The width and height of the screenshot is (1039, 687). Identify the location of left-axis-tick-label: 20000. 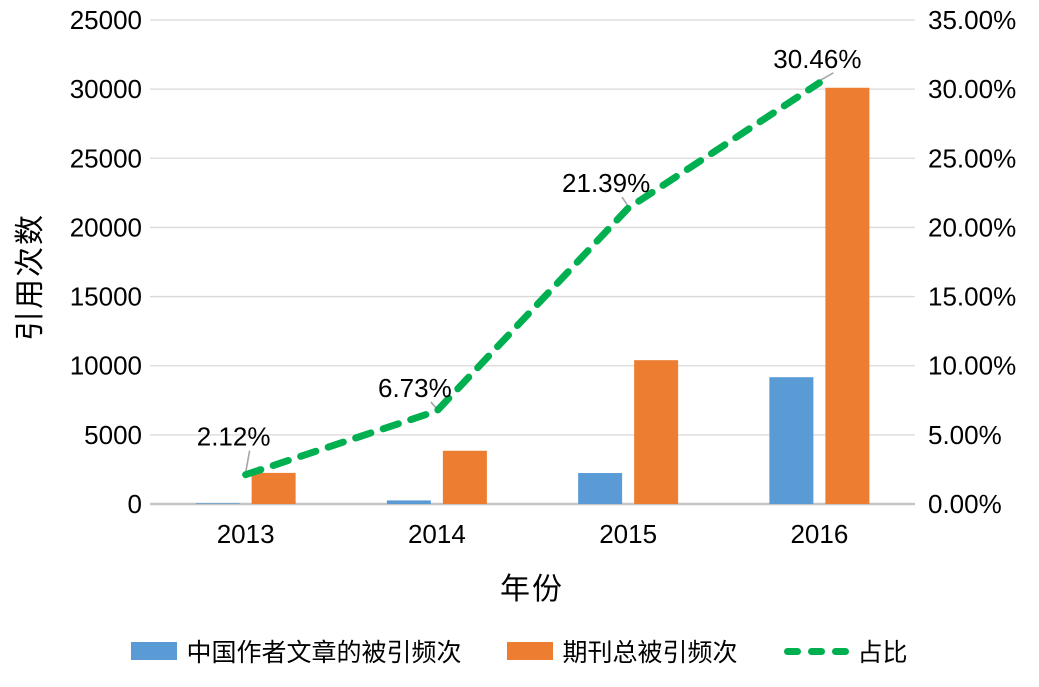
(106, 227).